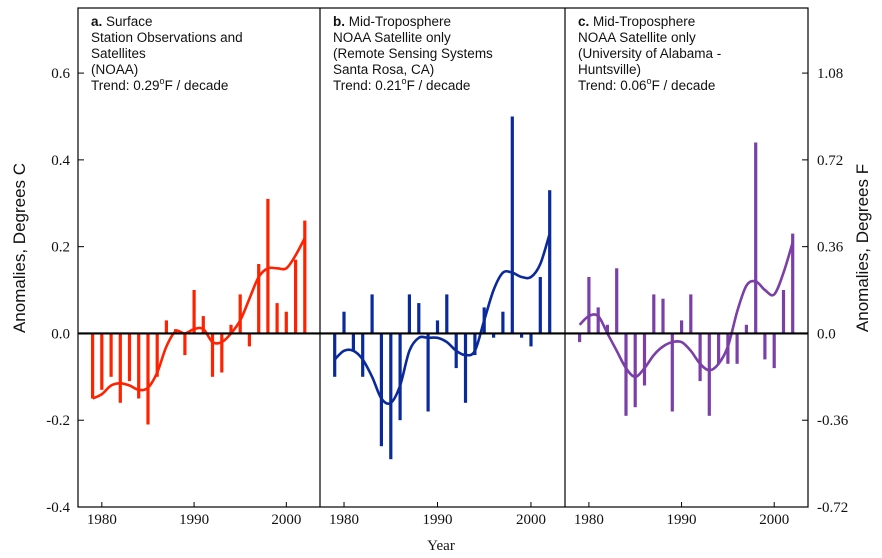 The height and width of the screenshot is (558, 882). What do you see at coordinates (60, 161) in the screenshot?
I see `y-tick-label-left: 0.4` at bounding box center [60, 161].